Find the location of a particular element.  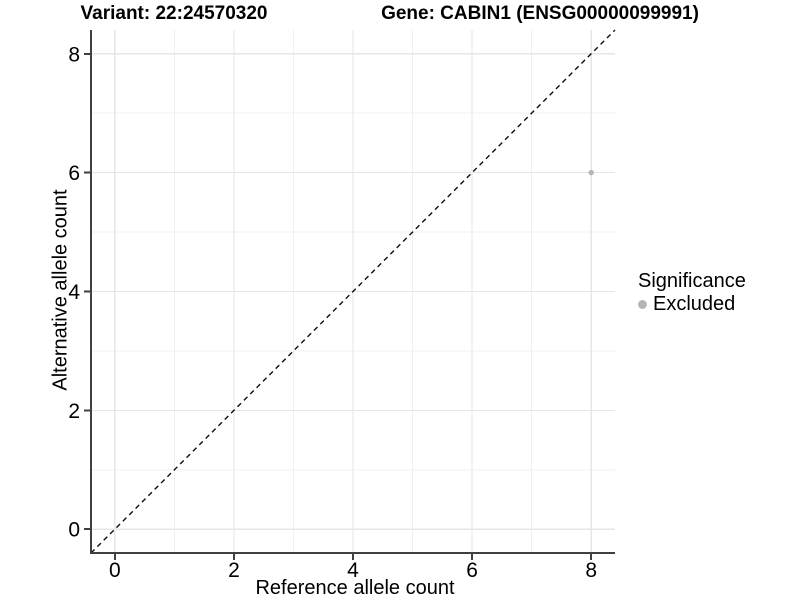

y-tick-label: 2 is located at coordinates (74, 411).